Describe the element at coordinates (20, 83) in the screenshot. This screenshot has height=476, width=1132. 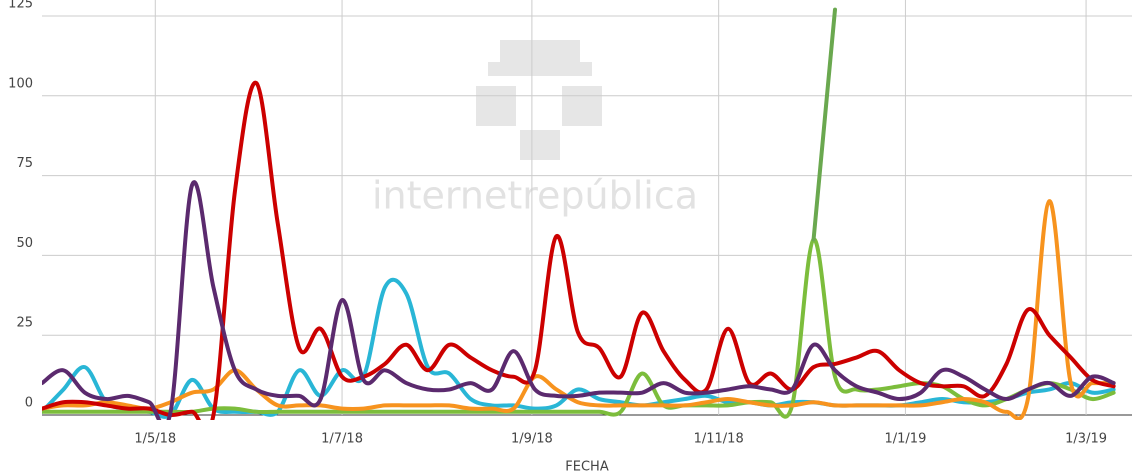
I see `y-tick-label: 100` at that location.